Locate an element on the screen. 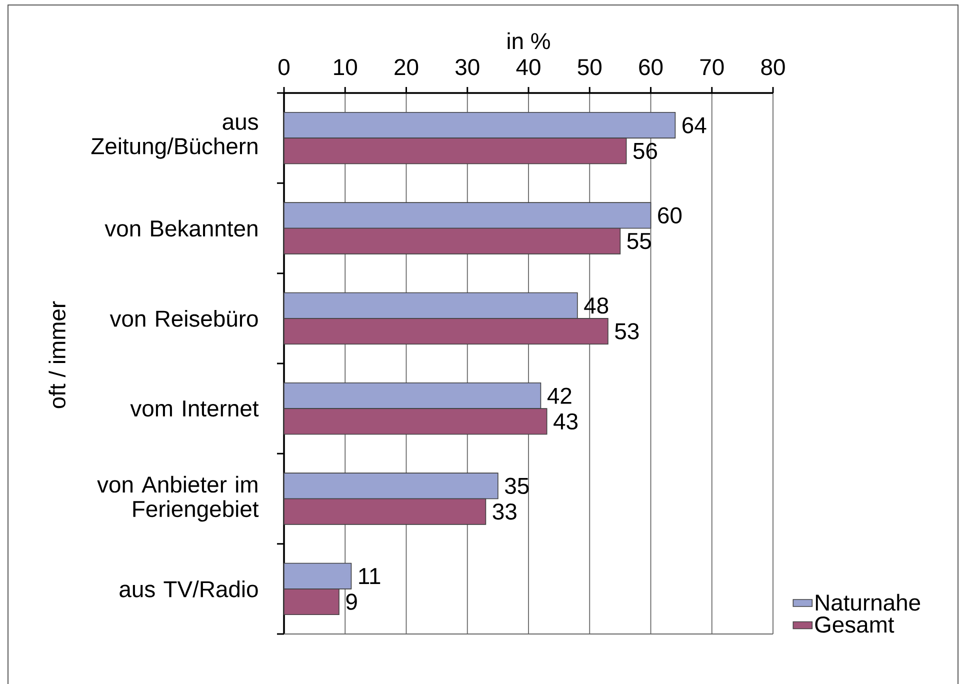 This screenshot has width=962, height=684. y-tick-label: von Reisebüro is located at coordinates (184, 318).